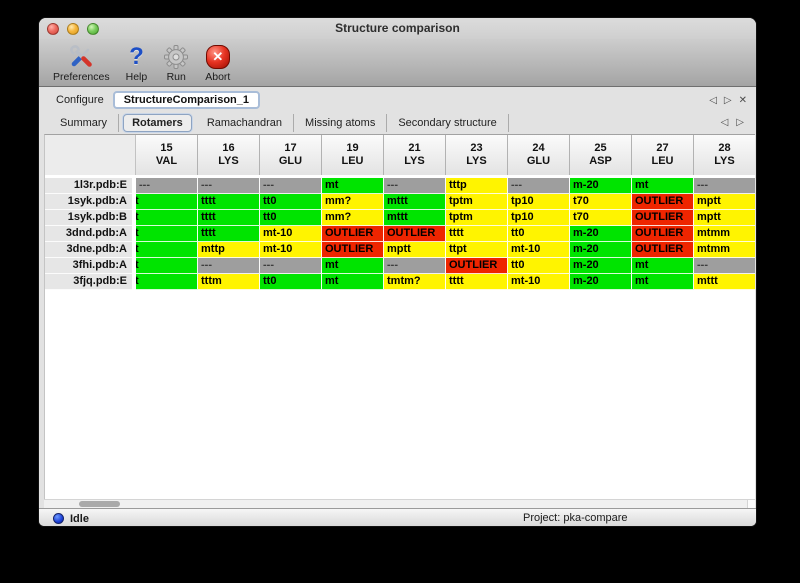 The width and height of the screenshot is (800, 583). Describe the element at coordinates (724, 122) in the screenshot. I see `tabs-scroll-left-button: ◁` at that location.